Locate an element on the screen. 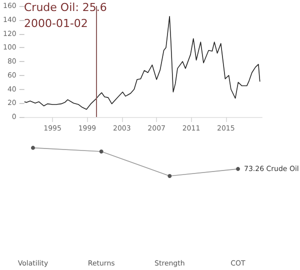 This screenshot has width=300, height=270. annotation: 2000-01-02 is located at coordinates (56, 23).